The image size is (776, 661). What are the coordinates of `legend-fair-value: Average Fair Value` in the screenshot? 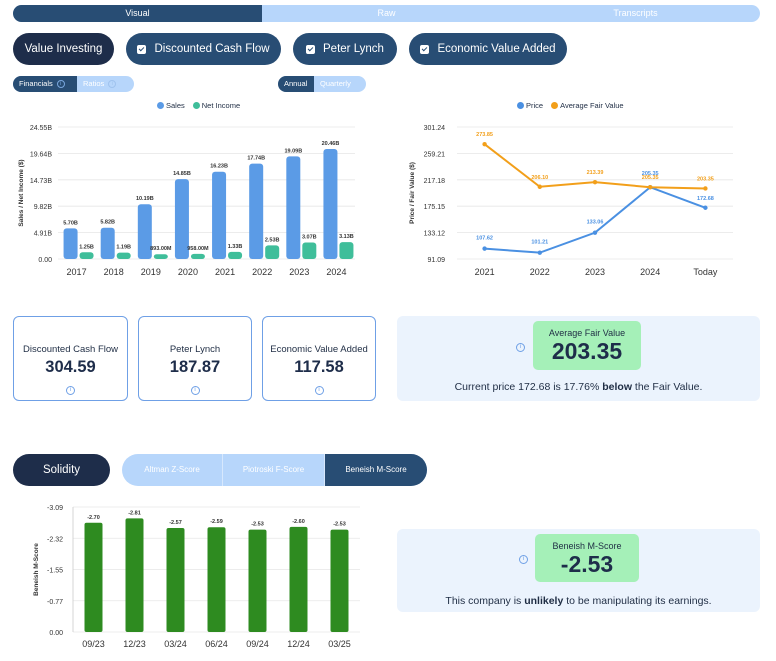 It's located at (587, 105).